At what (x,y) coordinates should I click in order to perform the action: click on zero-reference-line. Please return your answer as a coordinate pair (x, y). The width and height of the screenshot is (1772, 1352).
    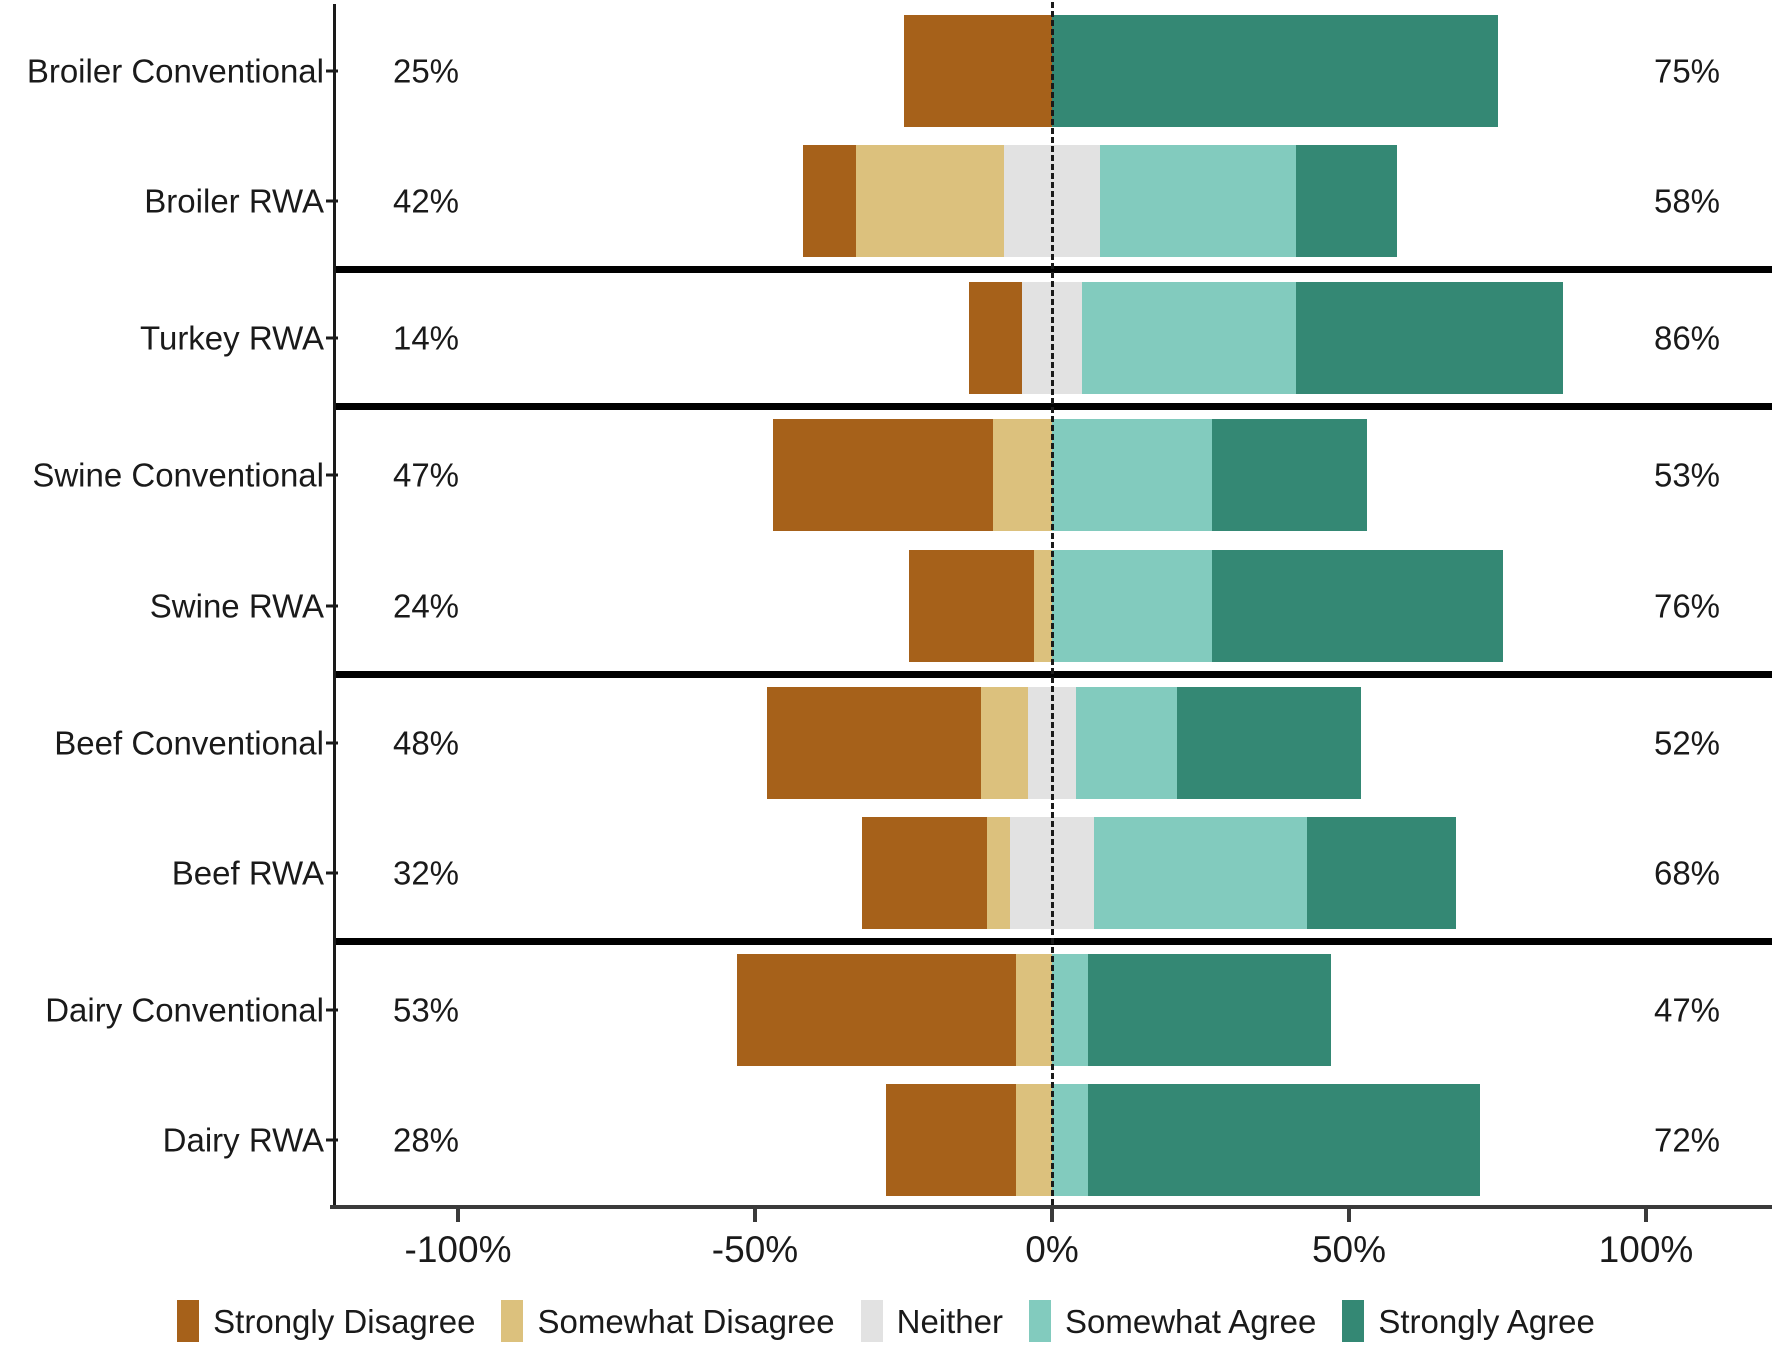
    Looking at the image, I should click on (1052, 603).